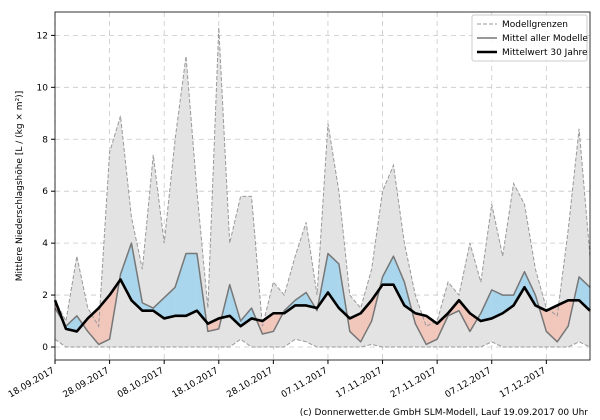 The height and width of the screenshot is (420, 600). I want to click on x-tick-label: 27.11.2017, so click(414, 383).